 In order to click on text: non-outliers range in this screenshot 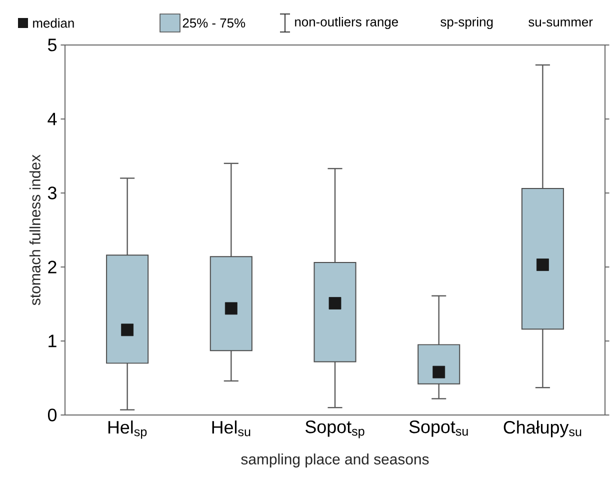, I will do `click(346, 23)`.